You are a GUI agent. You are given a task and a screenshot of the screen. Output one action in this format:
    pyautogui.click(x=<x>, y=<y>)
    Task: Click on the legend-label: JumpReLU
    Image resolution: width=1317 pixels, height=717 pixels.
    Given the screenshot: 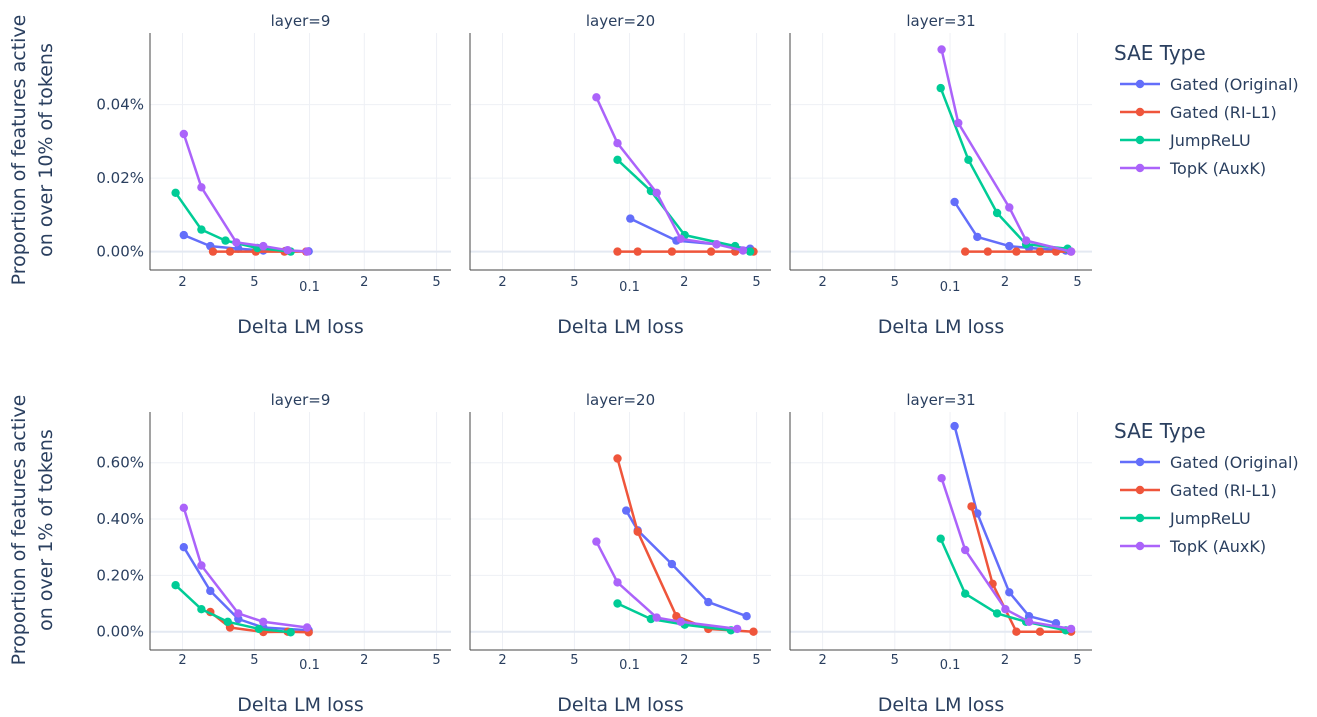 What is the action you would take?
    pyautogui.click(x=1210, y=518)
    